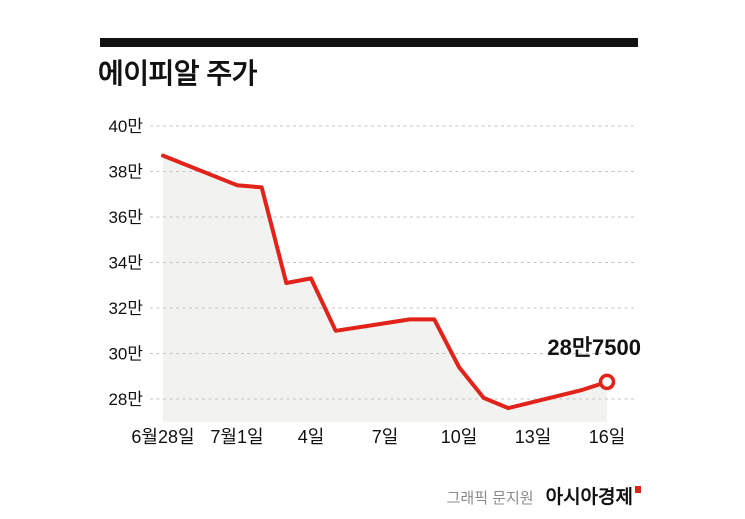 The height and width of the screenshot is (519, 745). What do you see at coordinates (125, 308) in the screenshot?
I see `y-tick-label: 32만` at bounding box center [125, 308].